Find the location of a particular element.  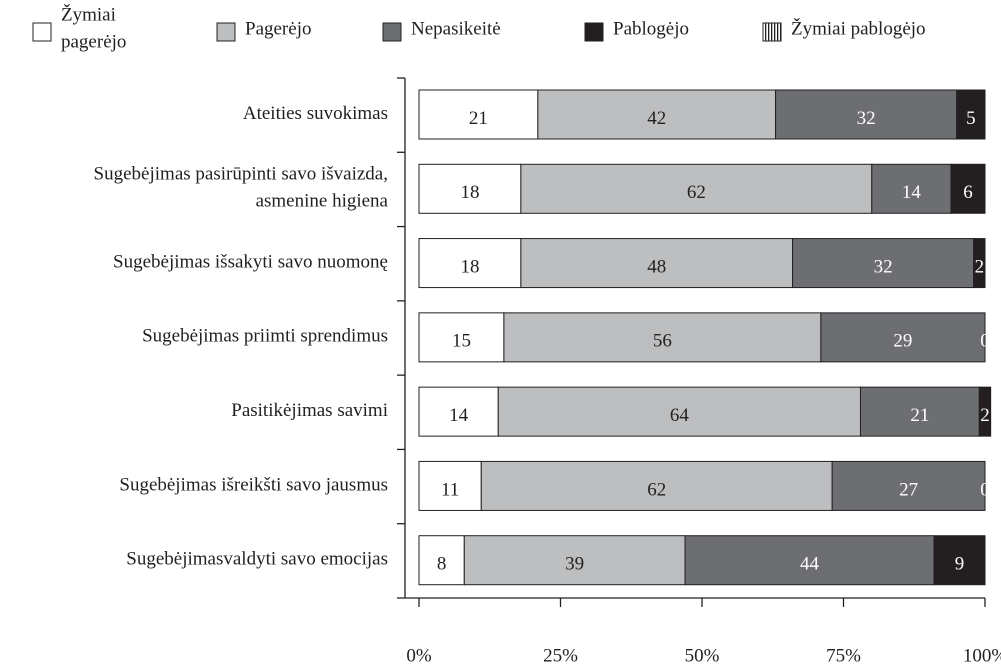

legend-label: Pablogėjo is located at coordinates (651, 28).